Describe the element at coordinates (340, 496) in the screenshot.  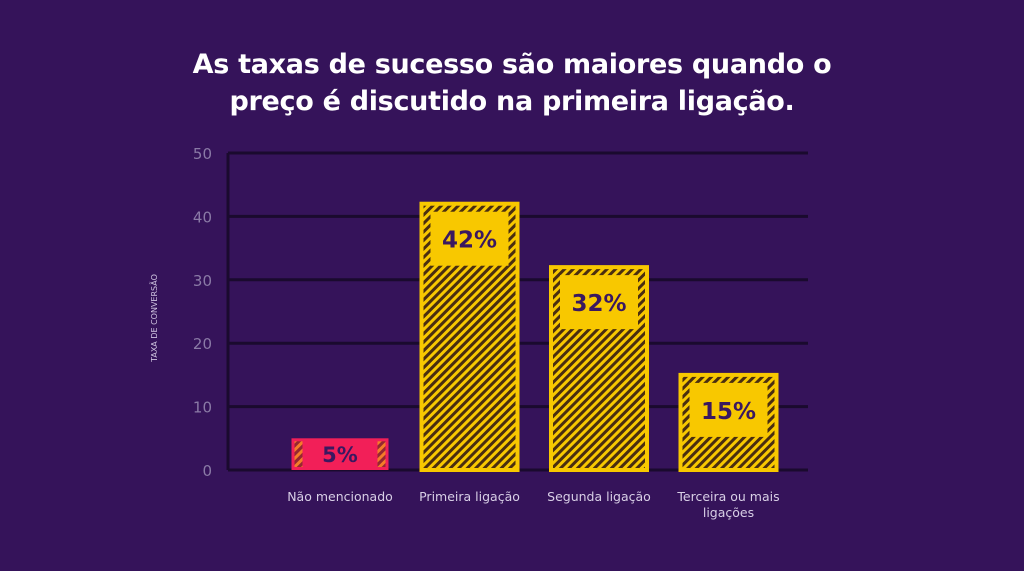
I see `x-tick-label: Não mencionado` at that location.